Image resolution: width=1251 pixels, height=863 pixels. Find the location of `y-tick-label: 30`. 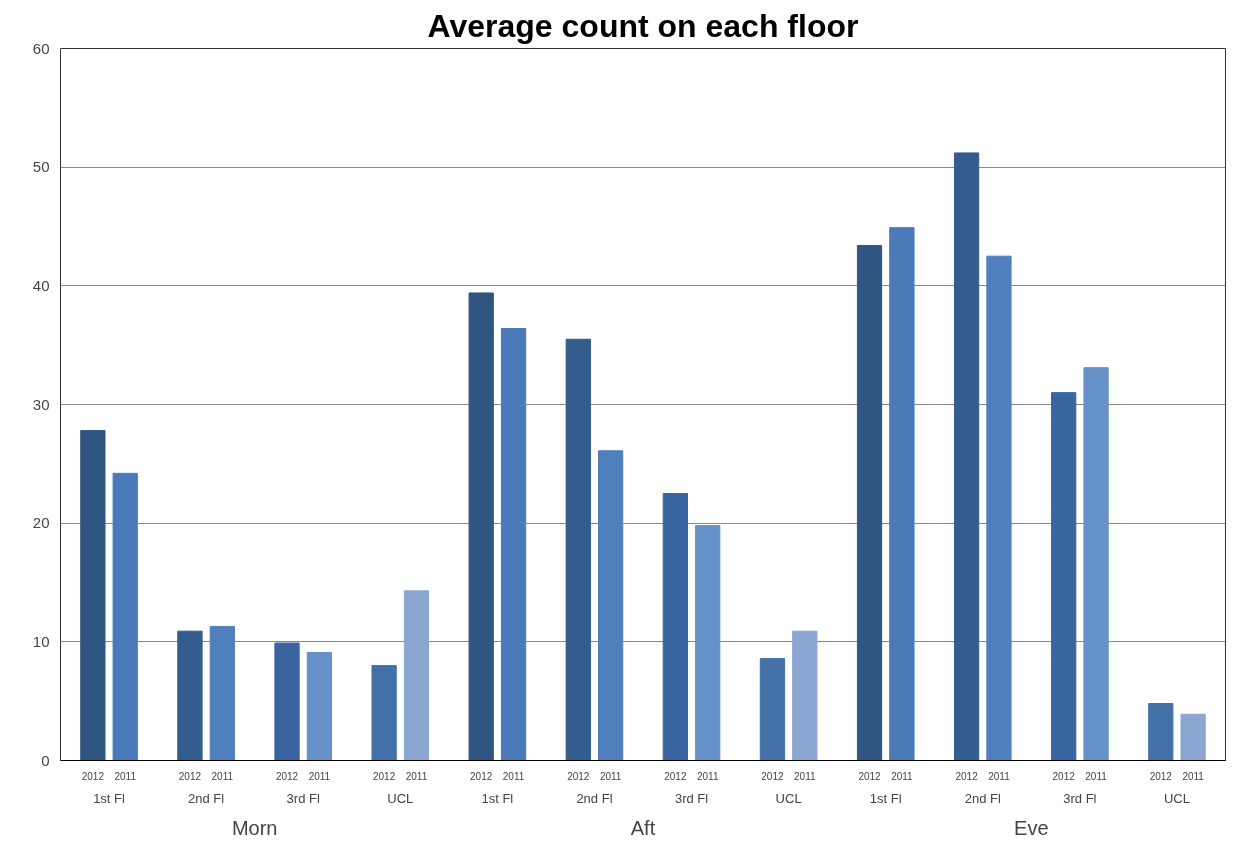

y-tick-label: 30 is located at coordinates (41, 404).